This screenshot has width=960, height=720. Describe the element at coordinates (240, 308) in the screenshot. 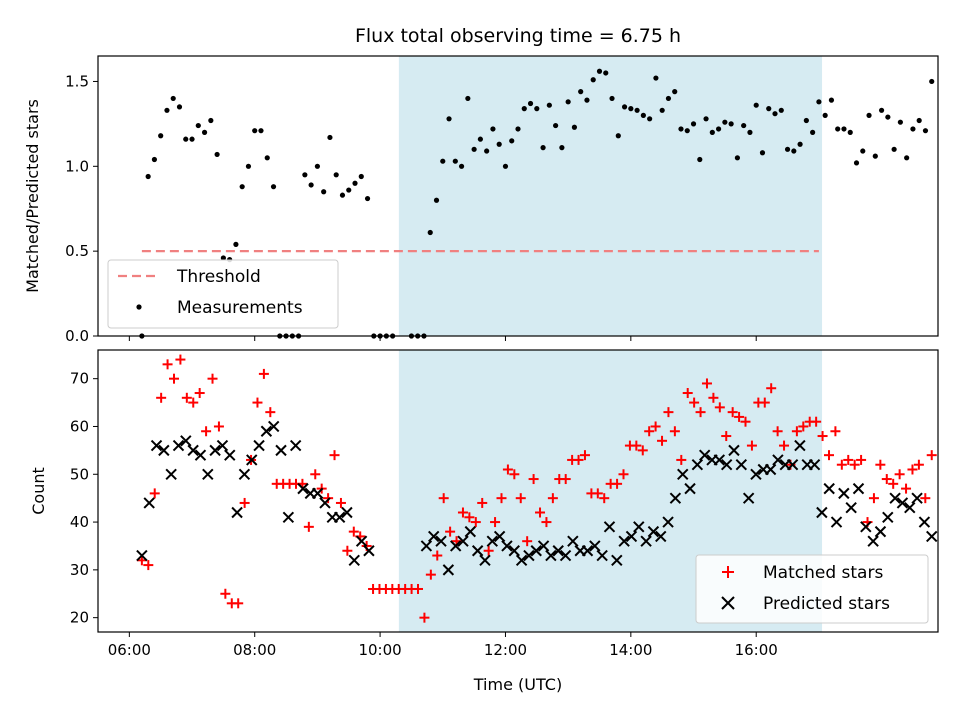

I see `legend-measurements-label: Measurements` at that location.